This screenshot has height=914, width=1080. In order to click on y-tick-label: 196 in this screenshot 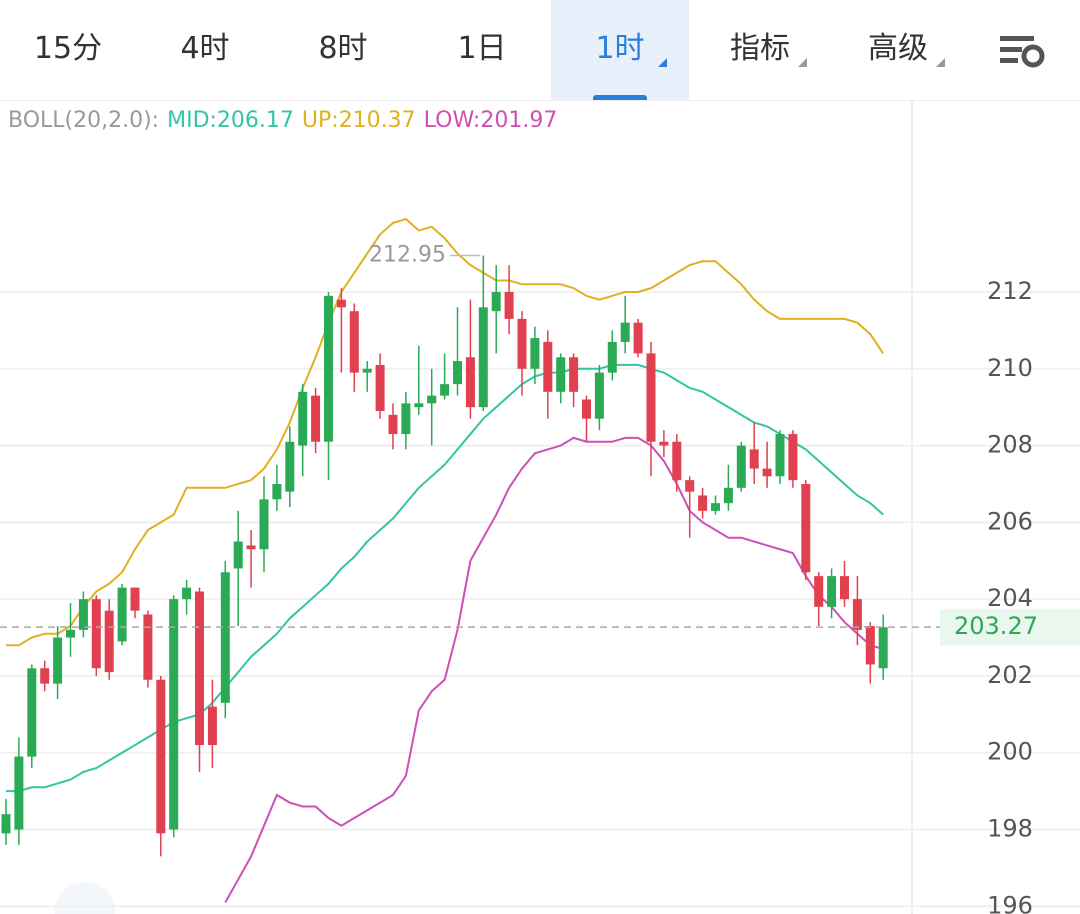, I will do `click(1010, 902)`.